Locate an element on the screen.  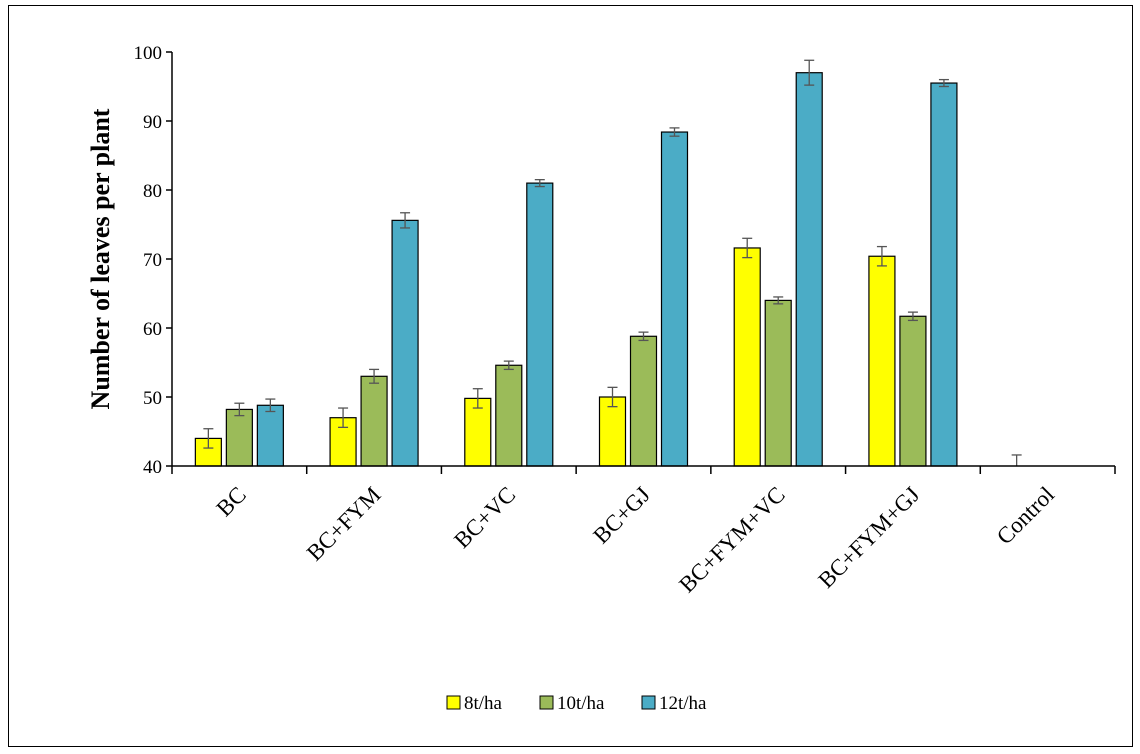
legend-label: 10t/ha is located at coordinates (581, 703).